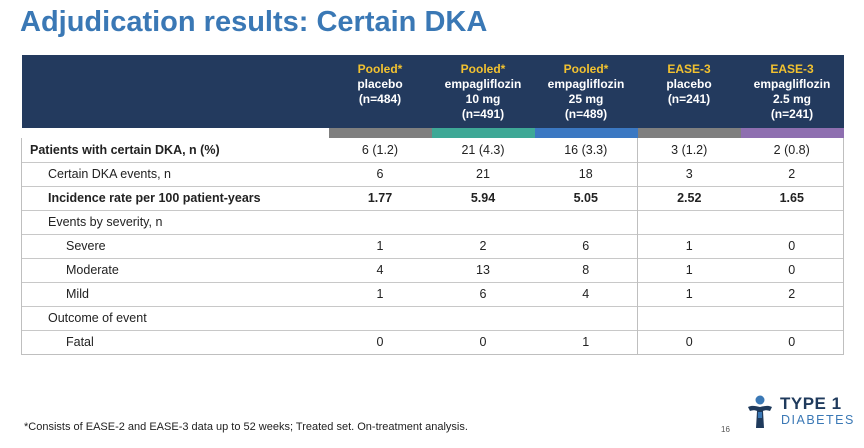 Image resolution: width=864 pixels, height=448 pixels. I want to click on column-label: (n=484), so click(380, 99).